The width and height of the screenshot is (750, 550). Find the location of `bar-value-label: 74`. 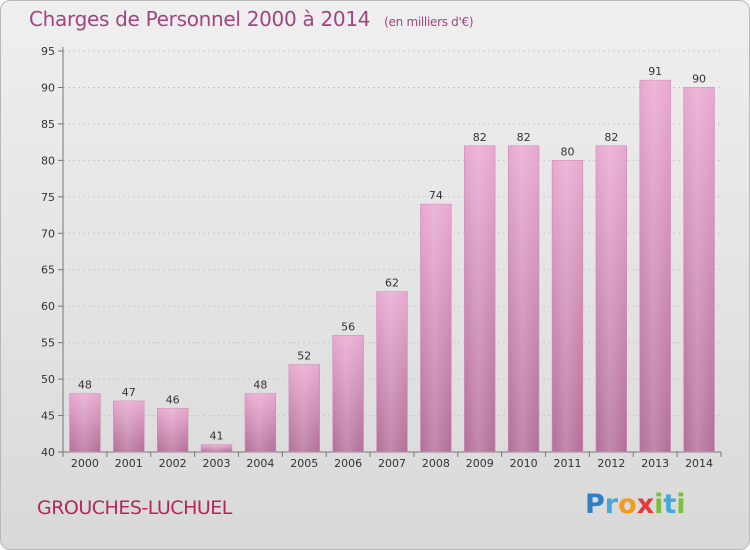

bar-value-label: 74 is located at coordinates (436, 195).